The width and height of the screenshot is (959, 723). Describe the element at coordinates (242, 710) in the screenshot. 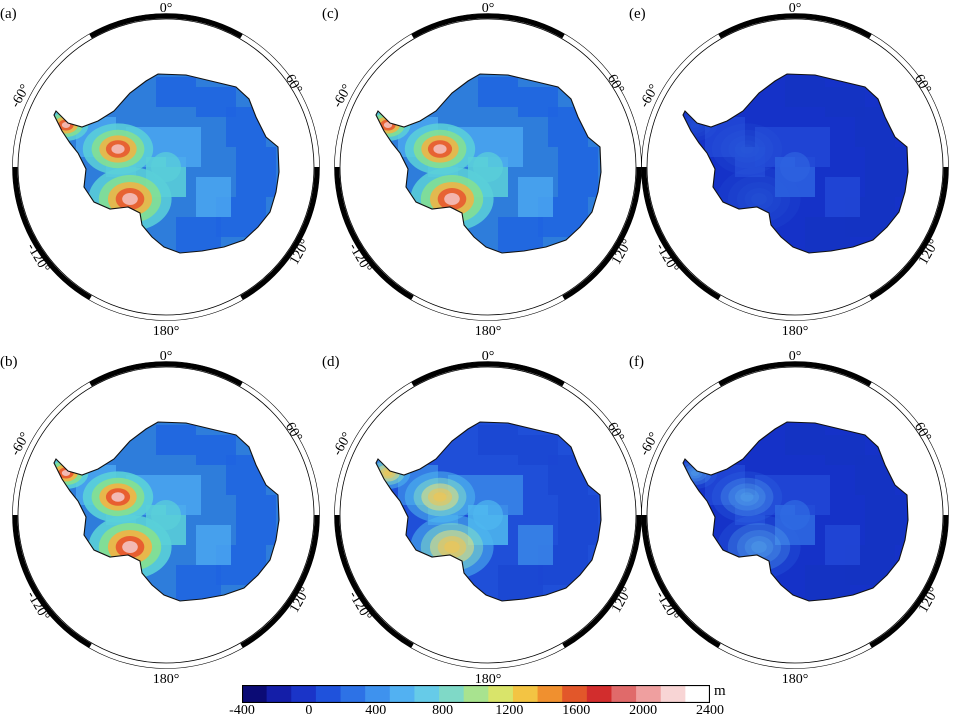

I see `colorbar-tick-label: -400` at that location.